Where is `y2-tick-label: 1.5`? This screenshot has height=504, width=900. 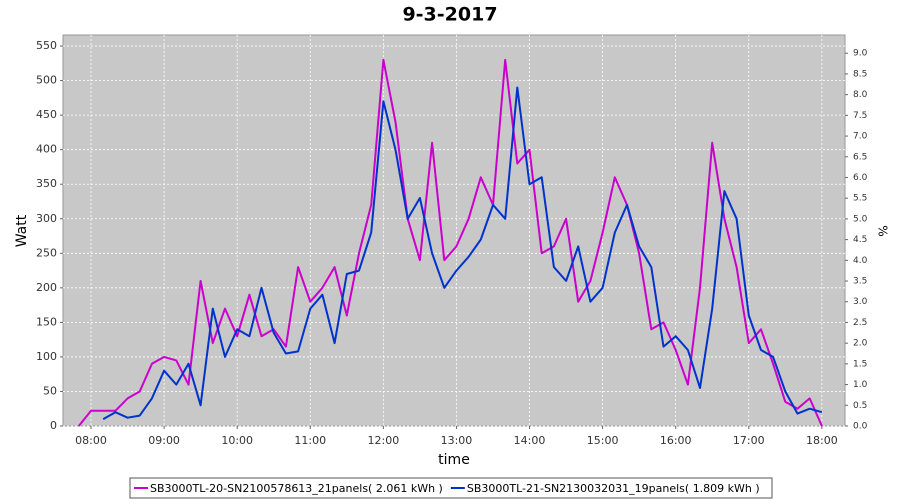 y2-tick-label: 1.5 is located at coordinates (860, 364).